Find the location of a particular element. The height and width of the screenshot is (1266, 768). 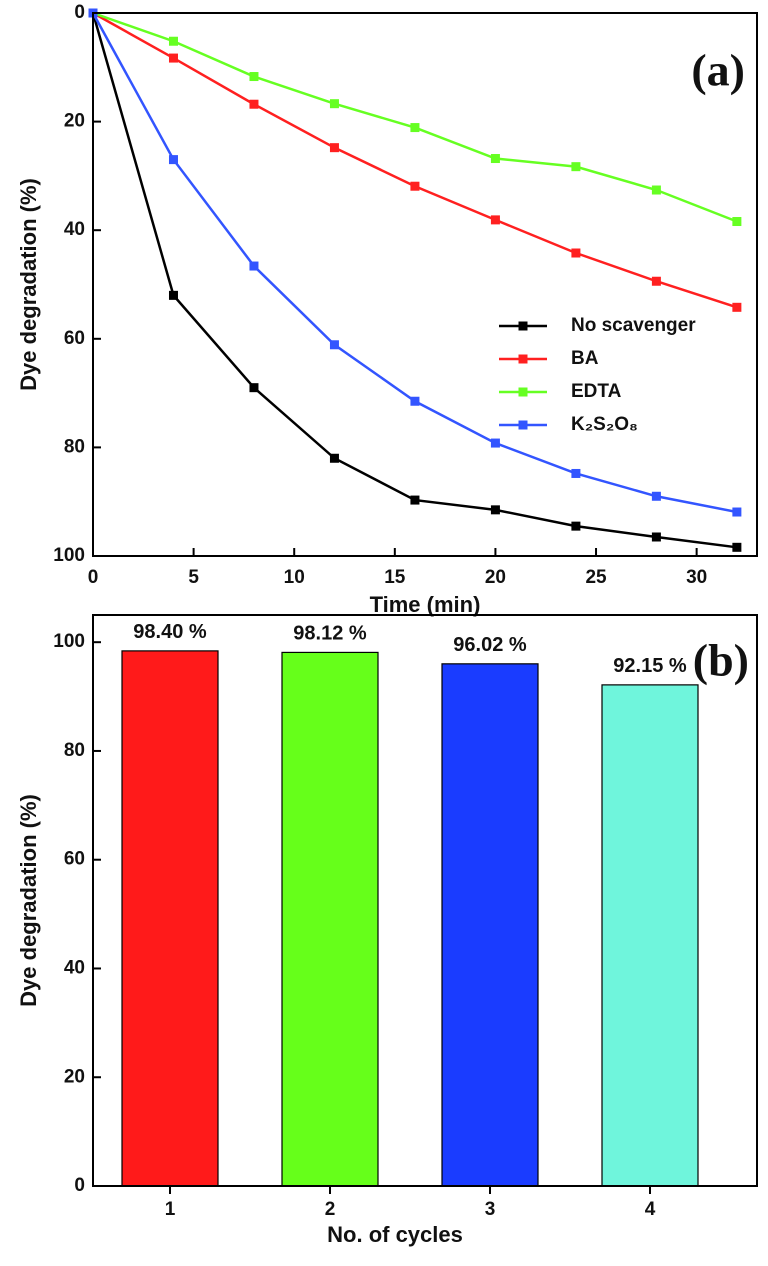

x-tick-label: 15 is located at coordinates (395, 577).